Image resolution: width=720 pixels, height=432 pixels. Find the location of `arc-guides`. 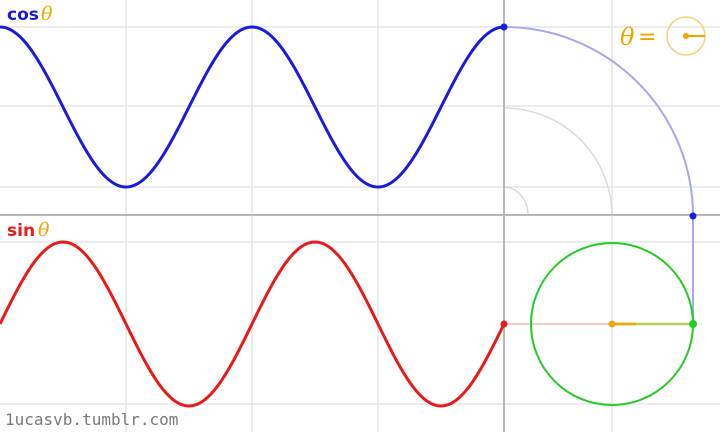

arc-guides is located at coordinates (558, 162).